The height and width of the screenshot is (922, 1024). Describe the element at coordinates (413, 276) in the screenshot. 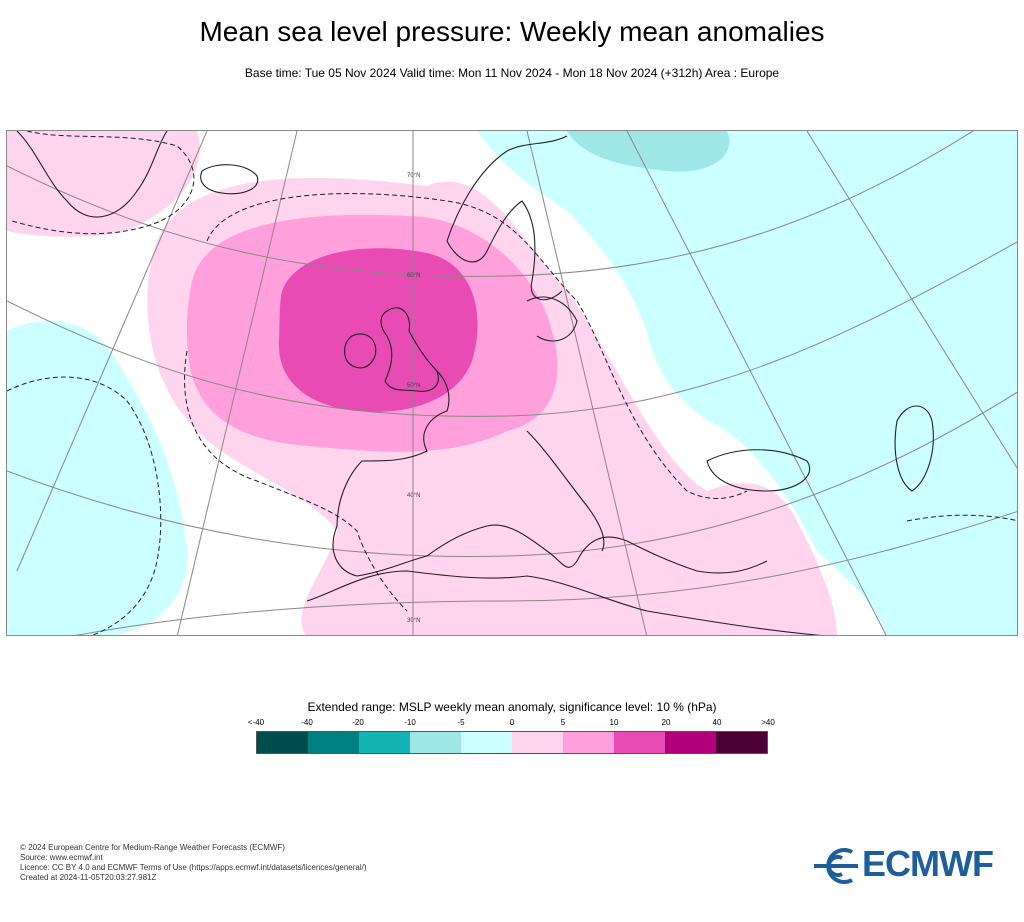

I see `lat-label-60: 60°N` at that location.